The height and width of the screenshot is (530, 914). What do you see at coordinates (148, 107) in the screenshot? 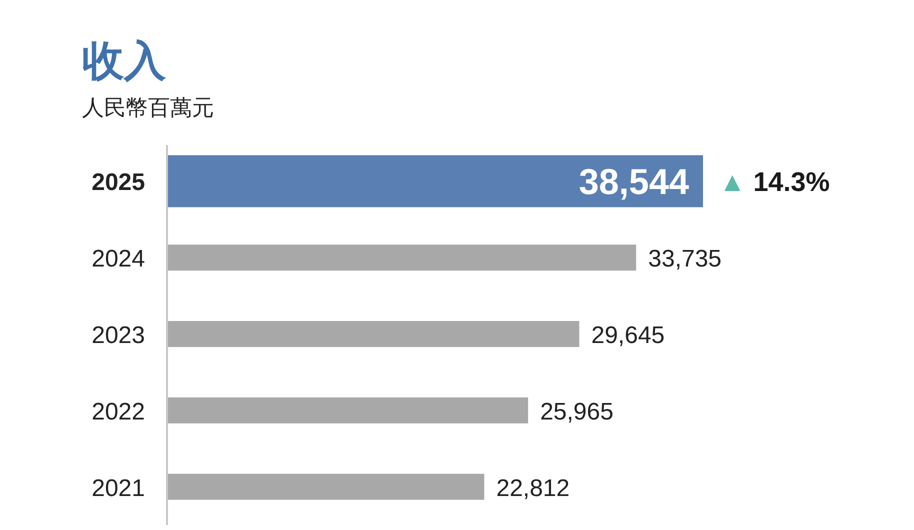
I see `chart-subtitle: 人民幣百萬元` at bounding box center [148, 107].